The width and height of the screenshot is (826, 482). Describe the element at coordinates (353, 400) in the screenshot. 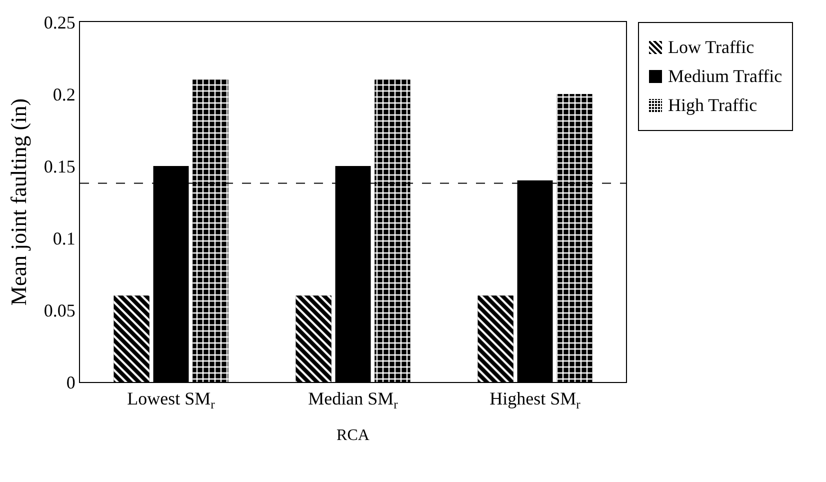

I see `x-tick-label: Median SM$_{r}$` at that location.